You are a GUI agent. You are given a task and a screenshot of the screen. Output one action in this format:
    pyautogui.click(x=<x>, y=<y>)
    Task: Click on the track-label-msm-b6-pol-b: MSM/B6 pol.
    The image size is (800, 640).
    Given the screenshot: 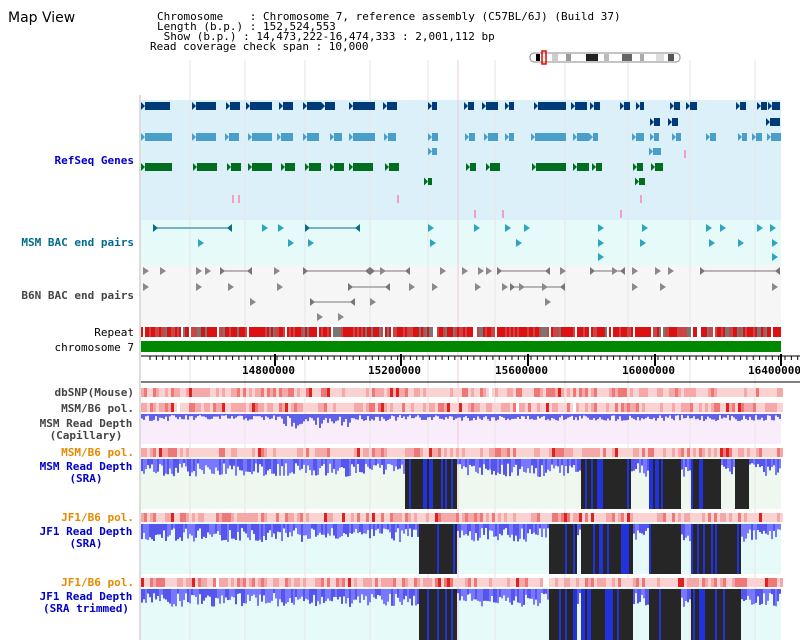 What is the action you would take?
    pyautogui.click(x=97, y=452)
    